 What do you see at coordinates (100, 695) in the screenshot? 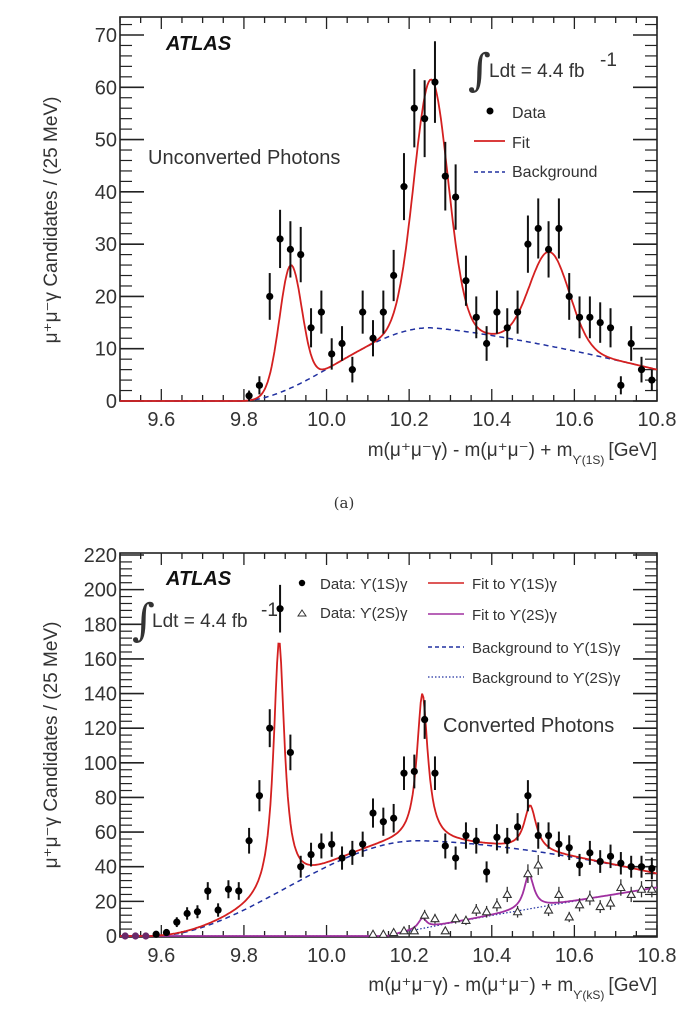
I see `y-tick-label: 140` at bounding box center [100, 695].